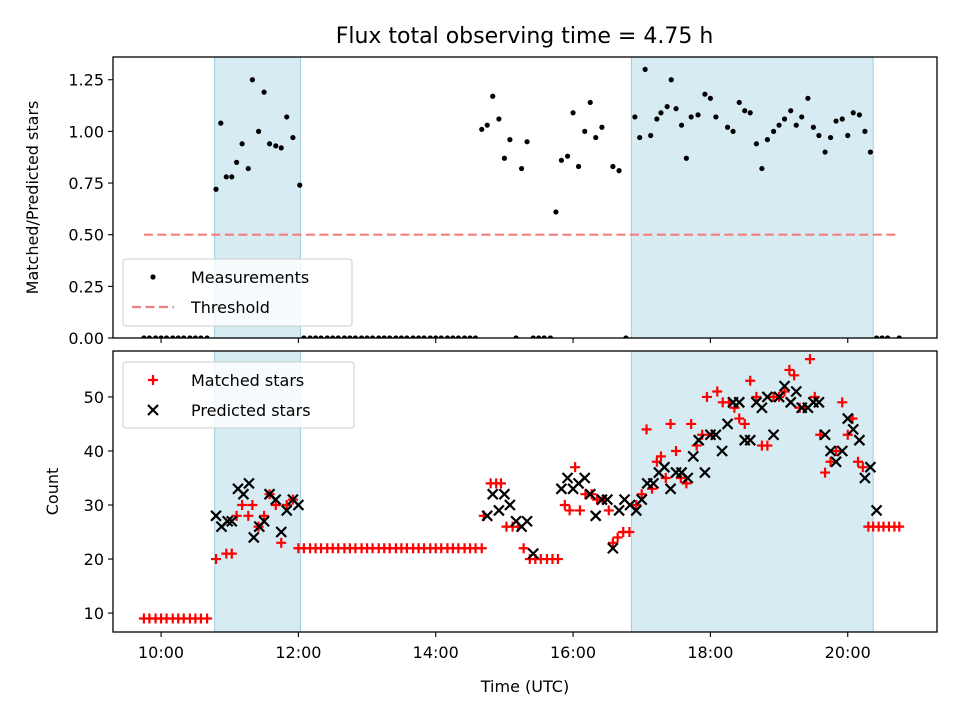  Describe the element at coordinates (251, 410) in the screenshot. I see `legend-label: Predicted stars` at that location.